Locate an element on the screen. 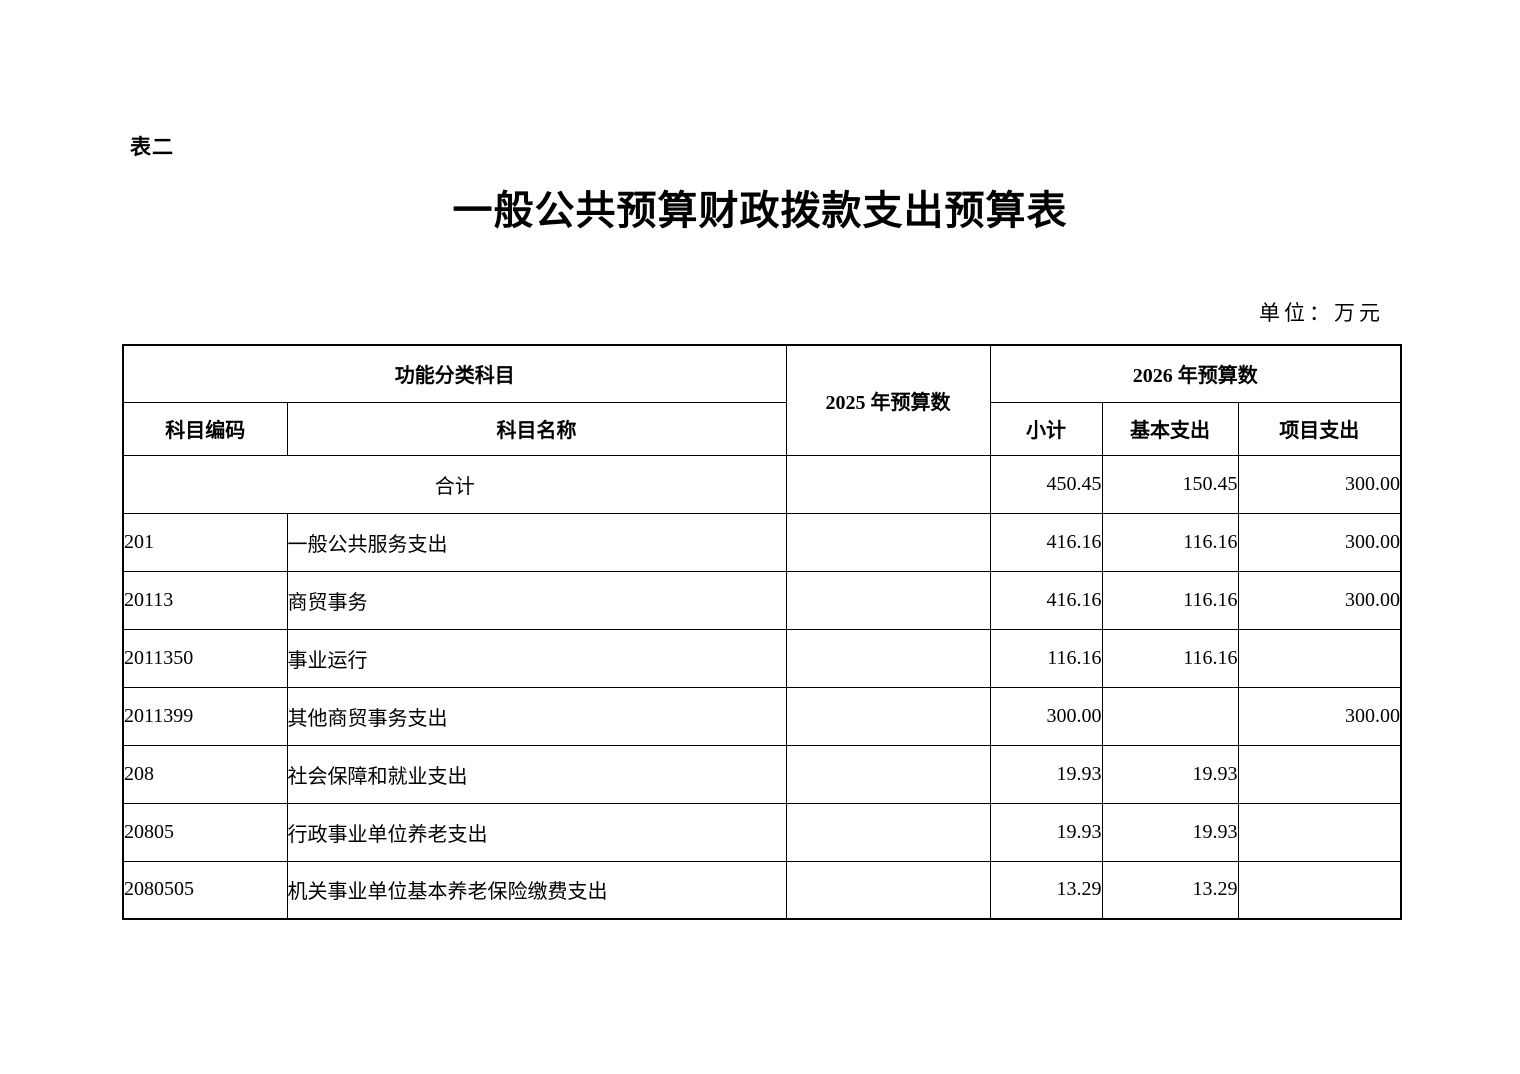 The image size is (1520, 1074). subject-code: 2011350 is located at coordinates (205, 658).